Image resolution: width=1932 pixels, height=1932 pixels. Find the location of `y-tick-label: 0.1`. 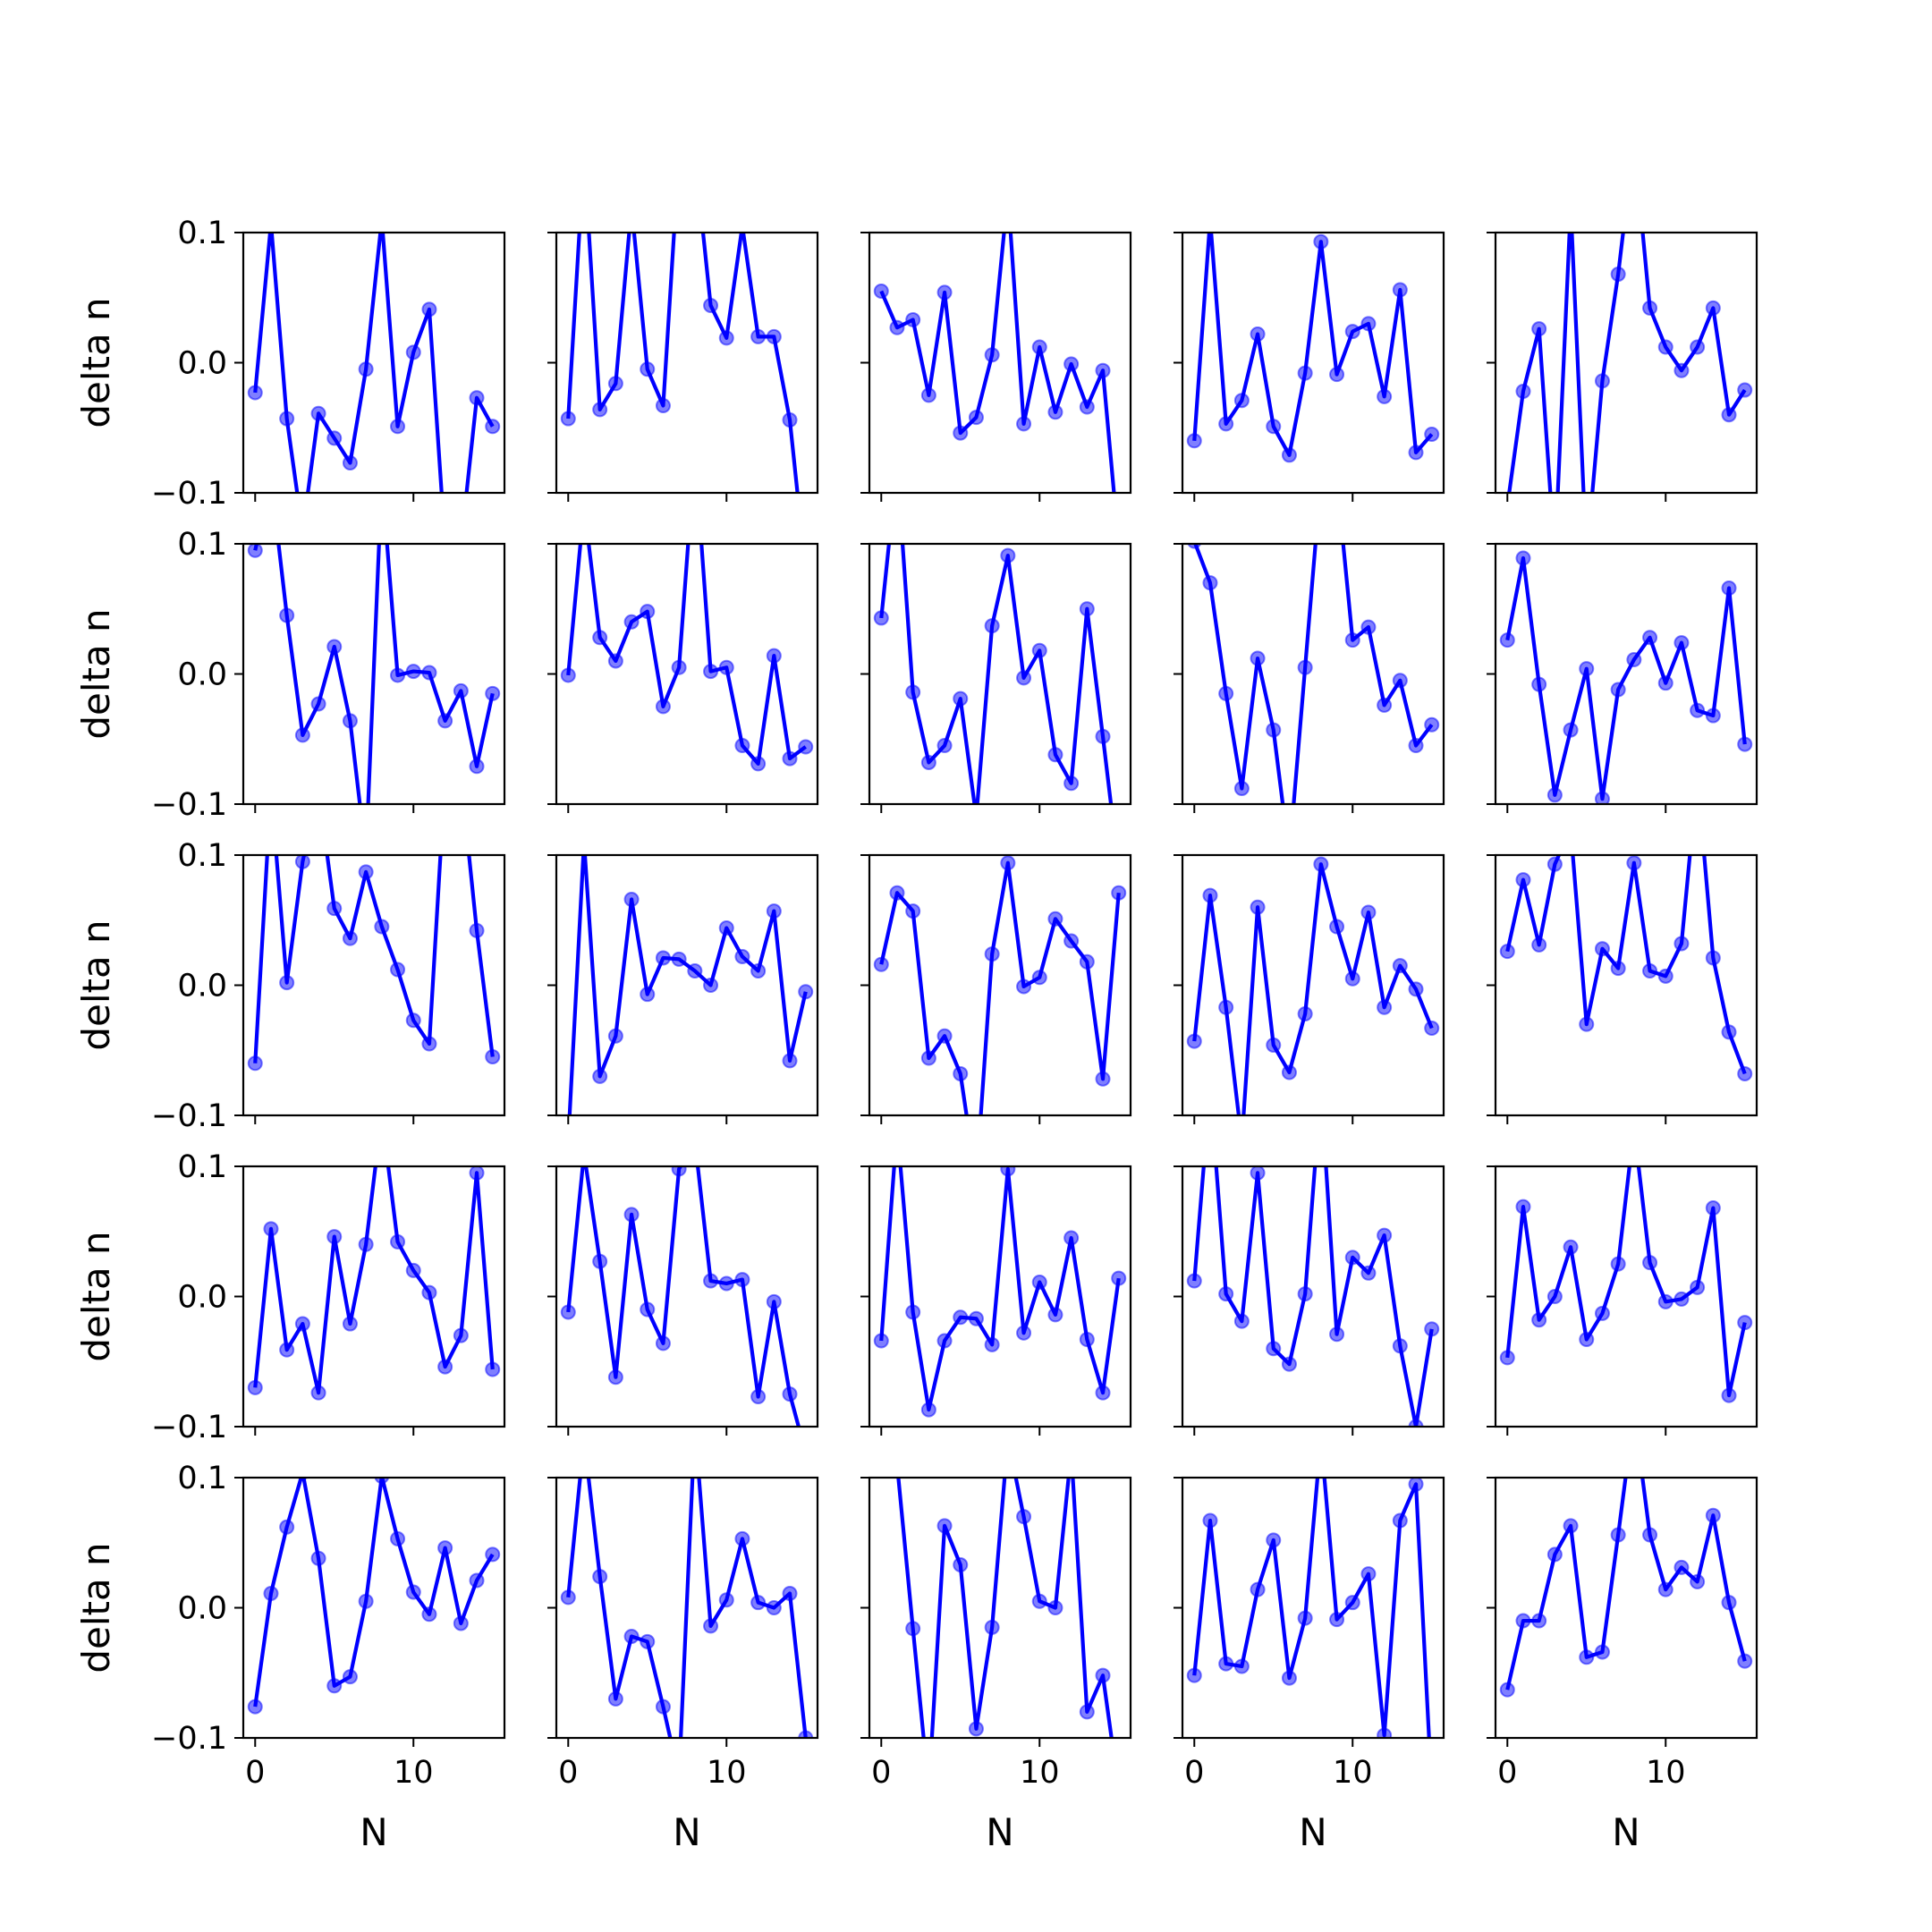

y-tick-label: 0.1 is located at coordinates (202, 1167).